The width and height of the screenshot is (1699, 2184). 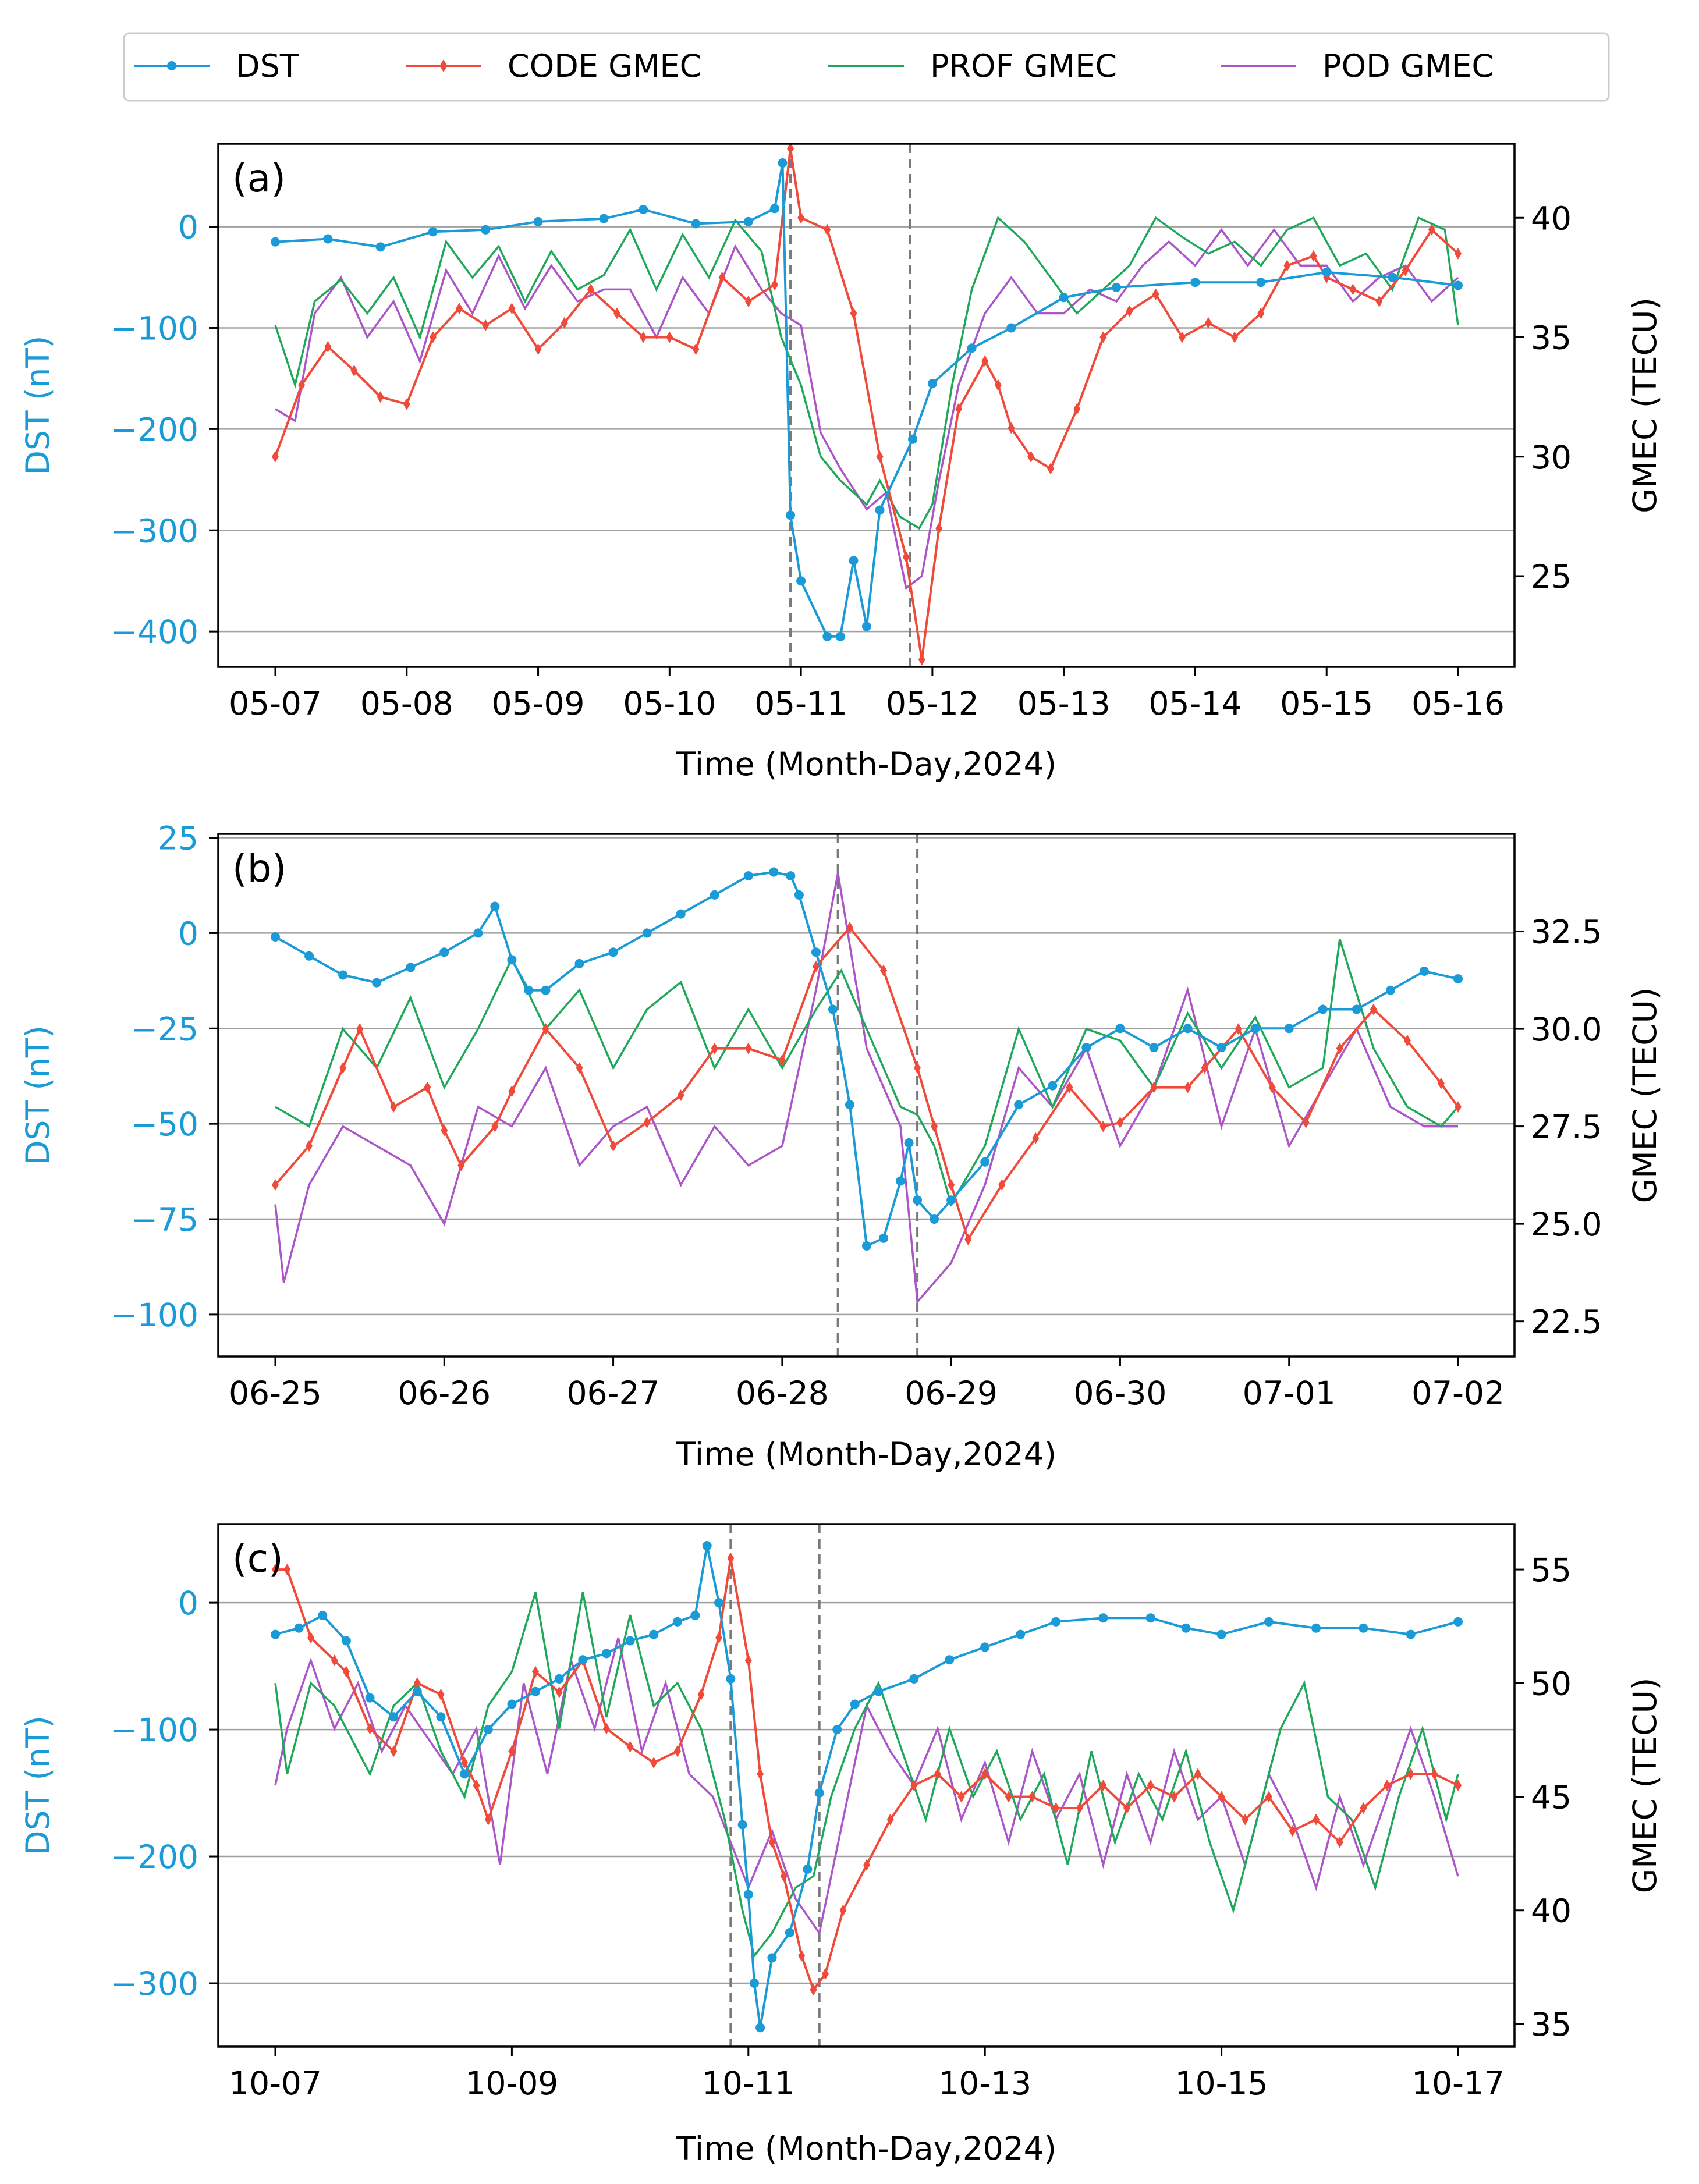 What do you see at coordinates (932, 703) in the screenshot?
I see `x-tick-label: 05-12` at bounding box center [932, 703].